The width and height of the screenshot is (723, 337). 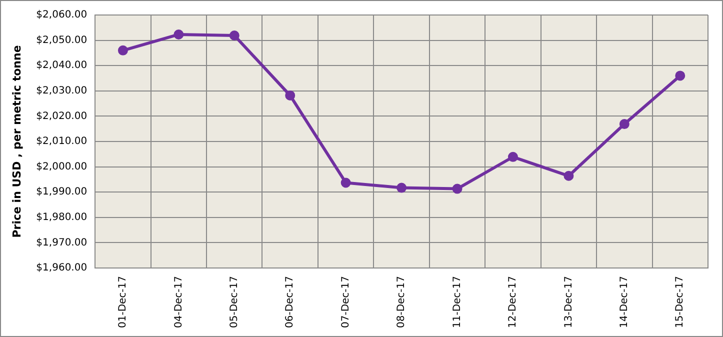 What do you see at coordinates (513, 302) in the screenshot?
I see `x-tick-label: 12-Dec-17` at bounding box center [513, 302].